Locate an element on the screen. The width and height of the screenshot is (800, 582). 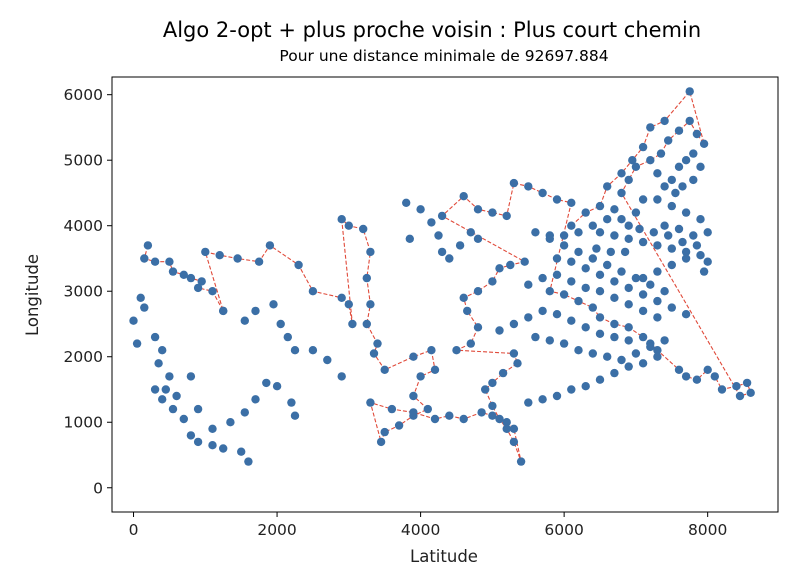
x-tick-label: 2000 is located at coordinates (276, 530).